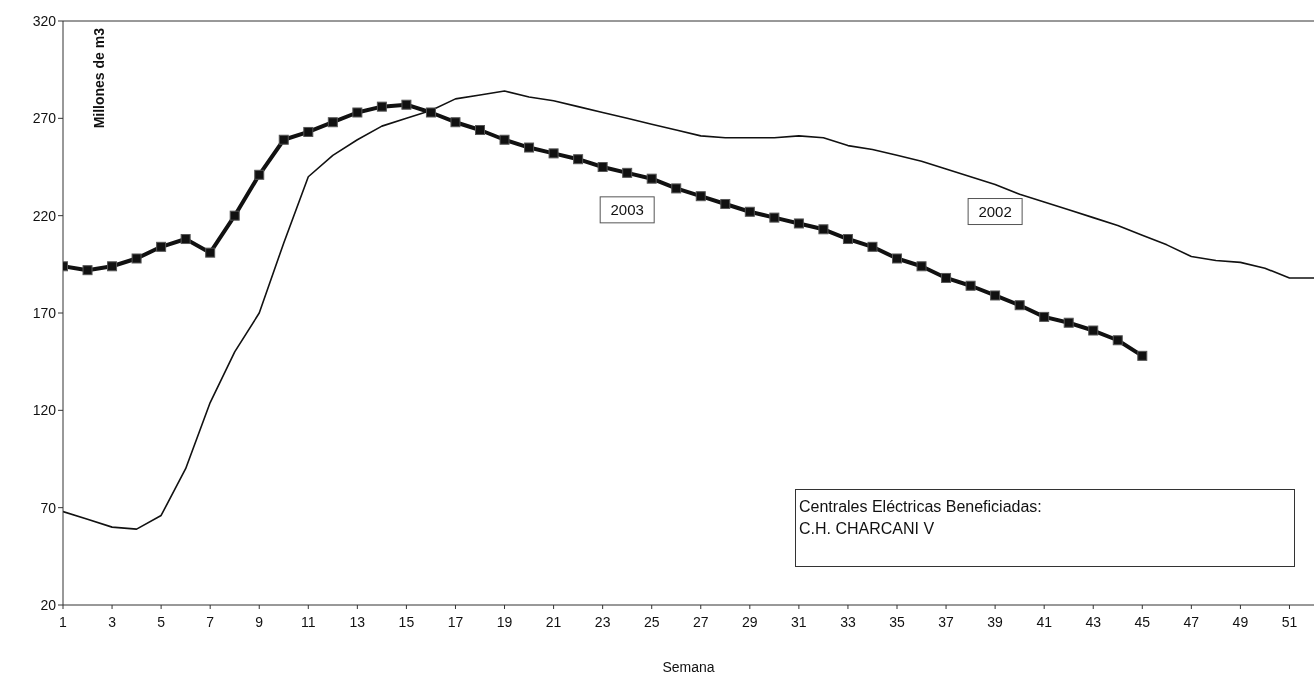 This screenshot has width=1314, height=680. What do you see at coordinates (995, 621) in the screenshot?
I see `x-tick-label: 39` at bounding box center [995, 621].